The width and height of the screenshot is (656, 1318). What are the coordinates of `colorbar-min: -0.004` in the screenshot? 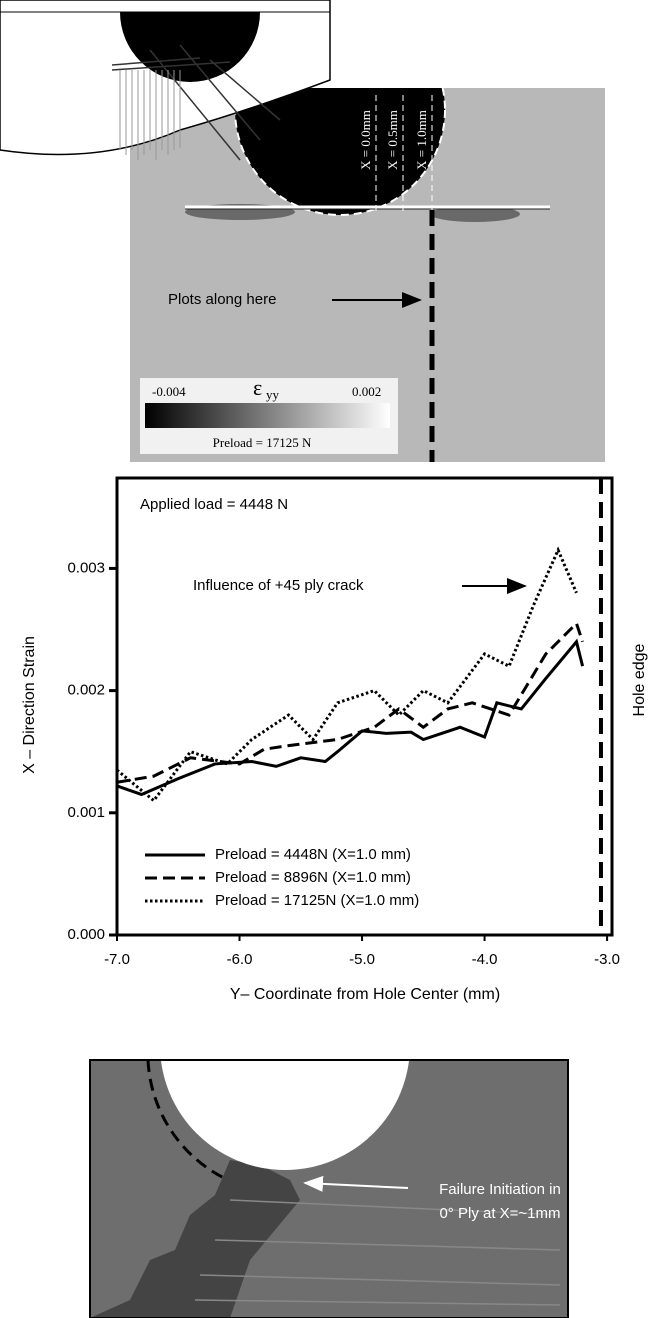 It's located at (169, 391).